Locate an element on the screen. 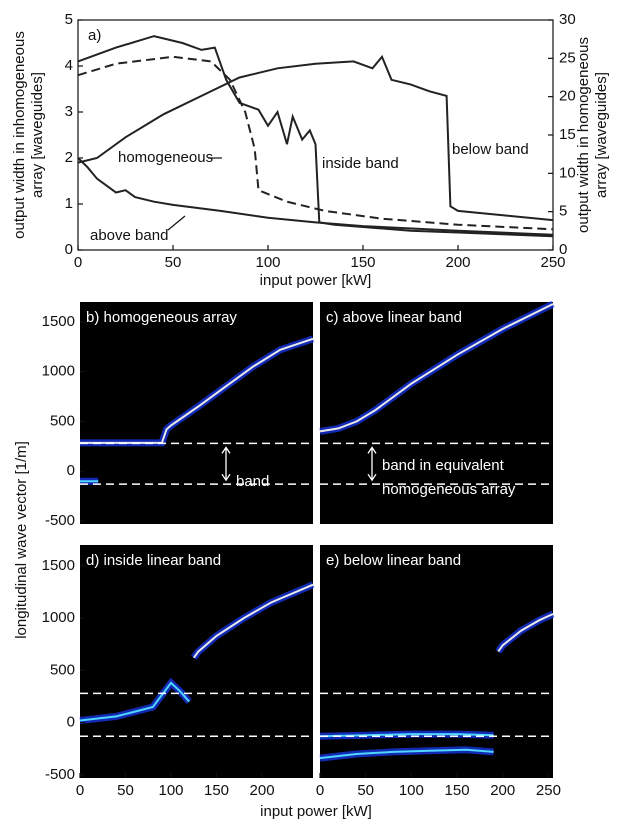  y2-tick-label: 25 is located at coordinates (567, 57).